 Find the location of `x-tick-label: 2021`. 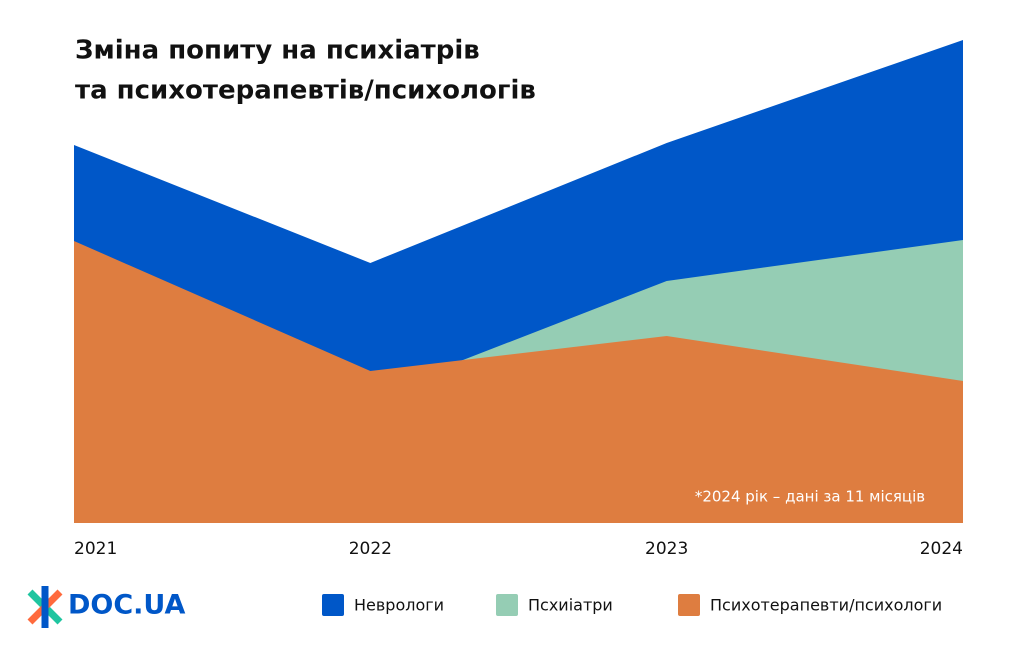

x-tick-label: 2021 is located at coordinates (95, 549).